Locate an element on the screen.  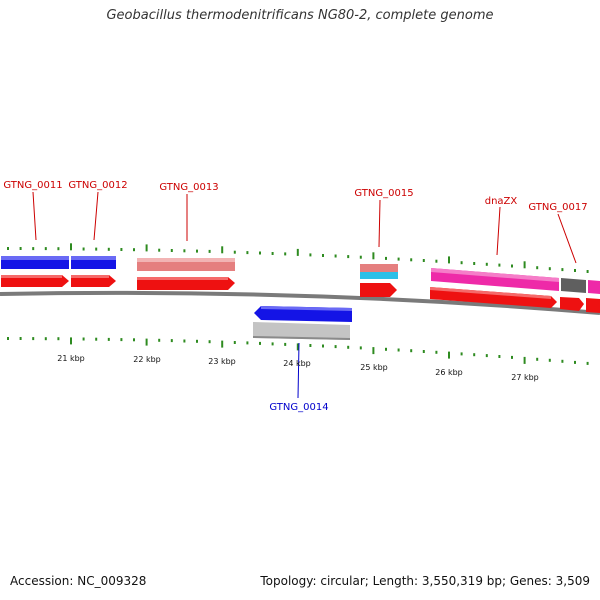
gene-dnazx-magenta is located at coordinates (495, 279).